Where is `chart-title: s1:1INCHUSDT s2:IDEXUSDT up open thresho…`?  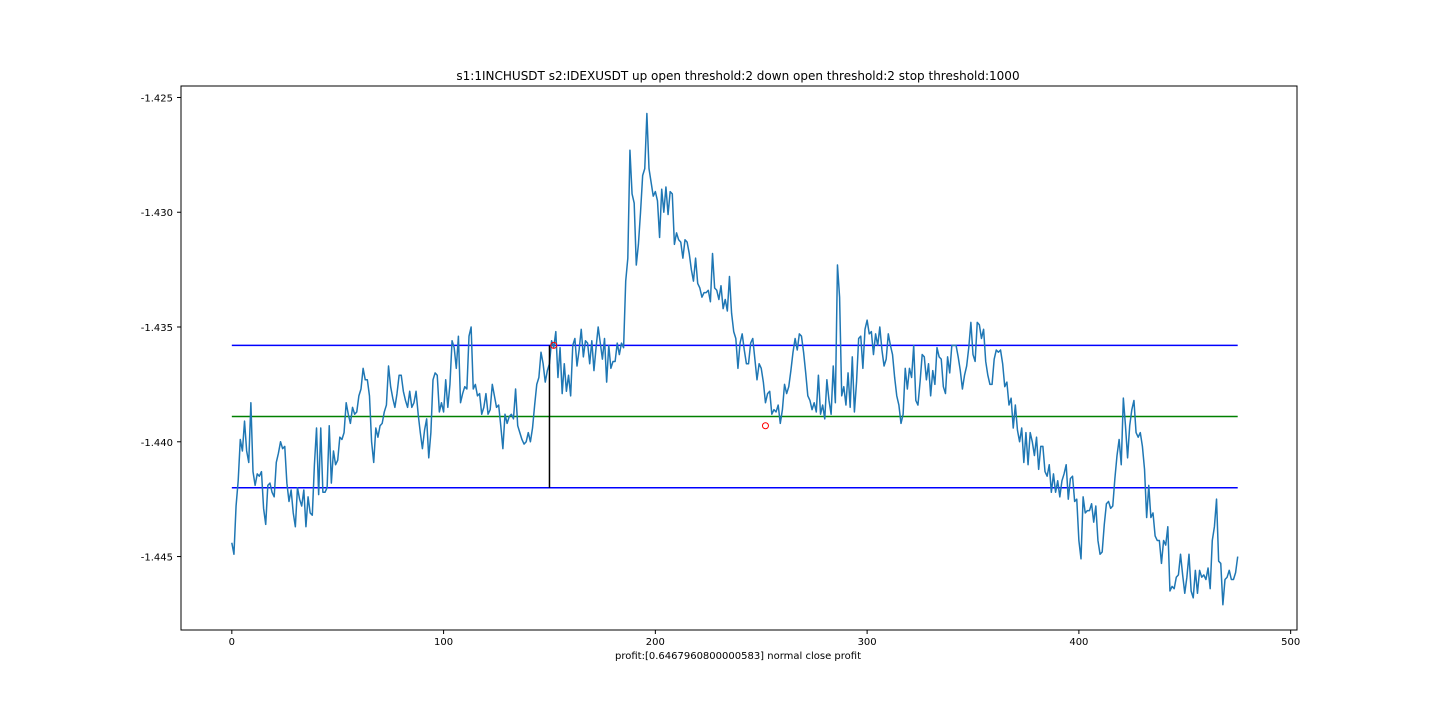
chart-title: s1:1INCHUSDT s2:IDEXUSDT up open thresho… is located at coordinates (737, 76).